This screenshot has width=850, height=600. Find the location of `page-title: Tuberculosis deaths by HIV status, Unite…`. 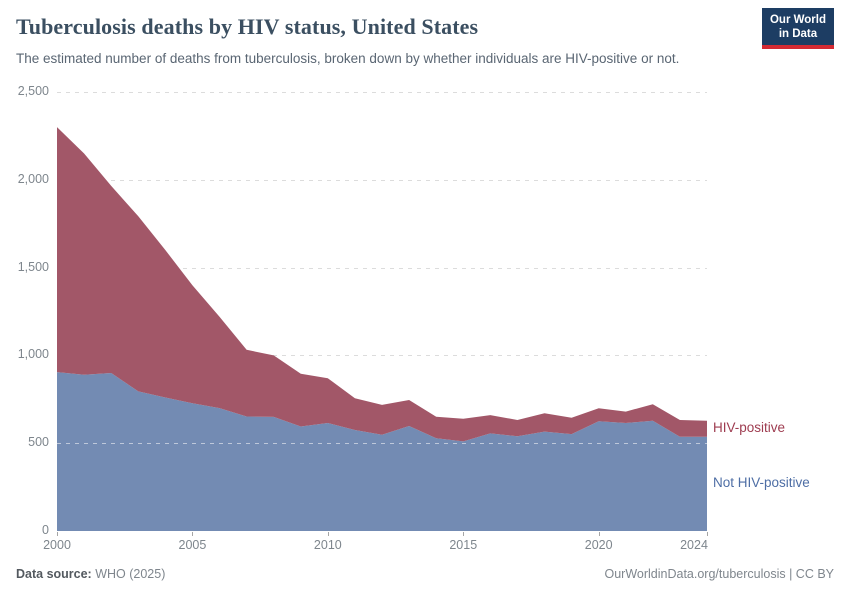

page-title: Tuberculosis deaths by HIV status, Unite… is located at coordinates (247, 26).